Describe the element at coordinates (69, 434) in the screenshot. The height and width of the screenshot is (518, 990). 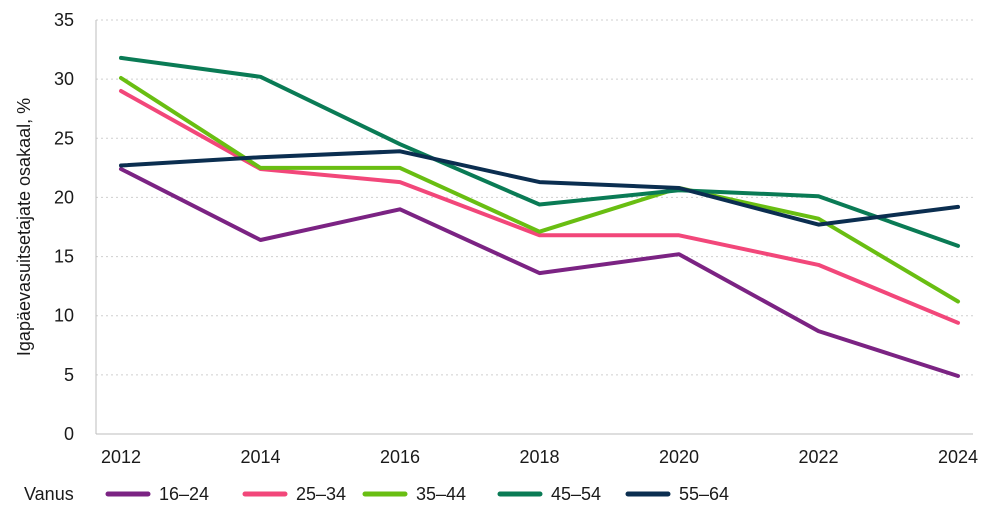
I see `y-tick-label: 0` at that location.